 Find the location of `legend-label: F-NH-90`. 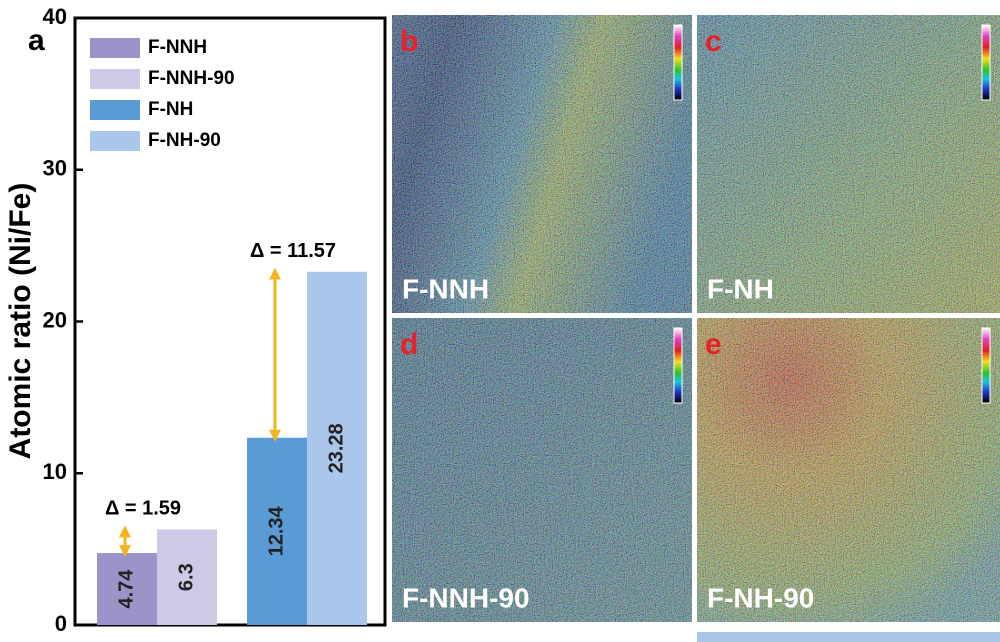

legend-label: F-NH-90 is located at coordinates (184, 140).